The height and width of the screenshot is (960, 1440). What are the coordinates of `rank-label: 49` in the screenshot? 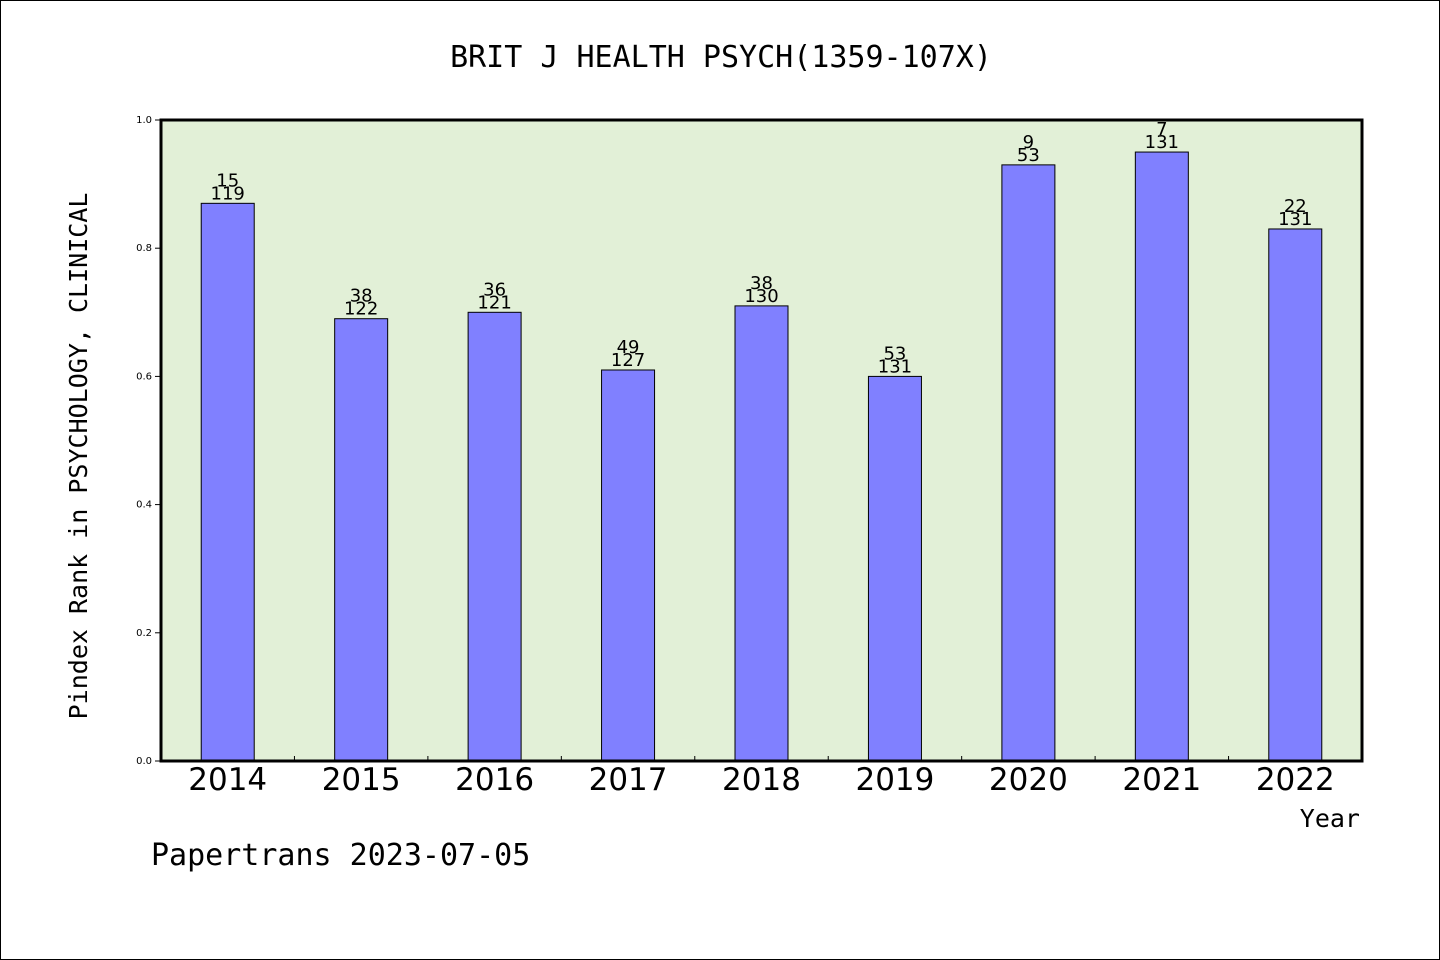 It's located at (628, 347).